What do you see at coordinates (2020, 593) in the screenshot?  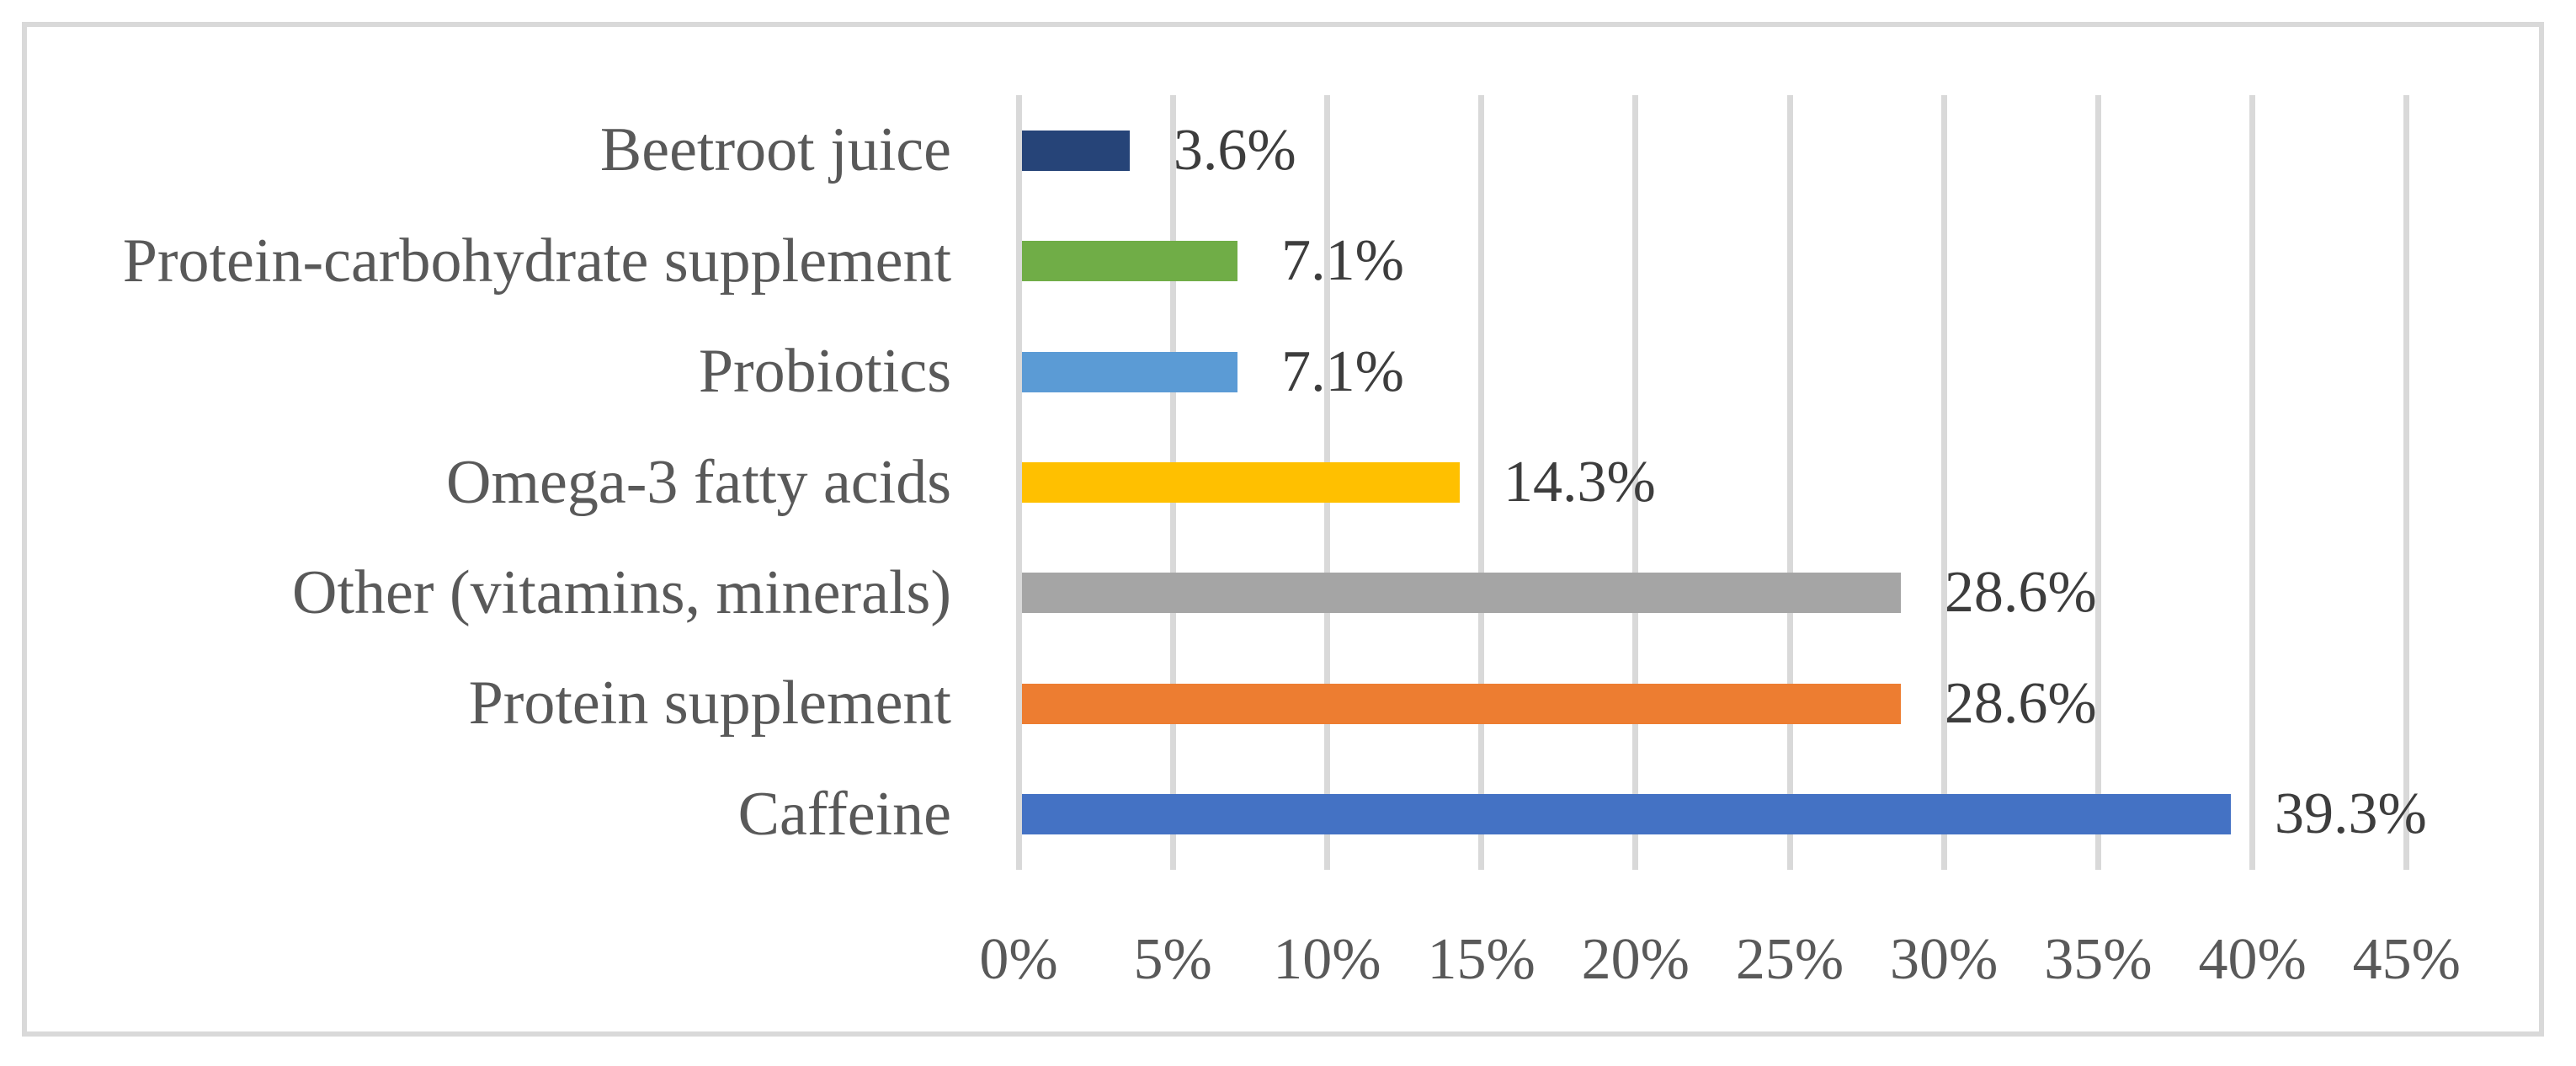 I see `value-label-other-vitamins-minerals: 28.6%` at bounding box center [2020, 593].